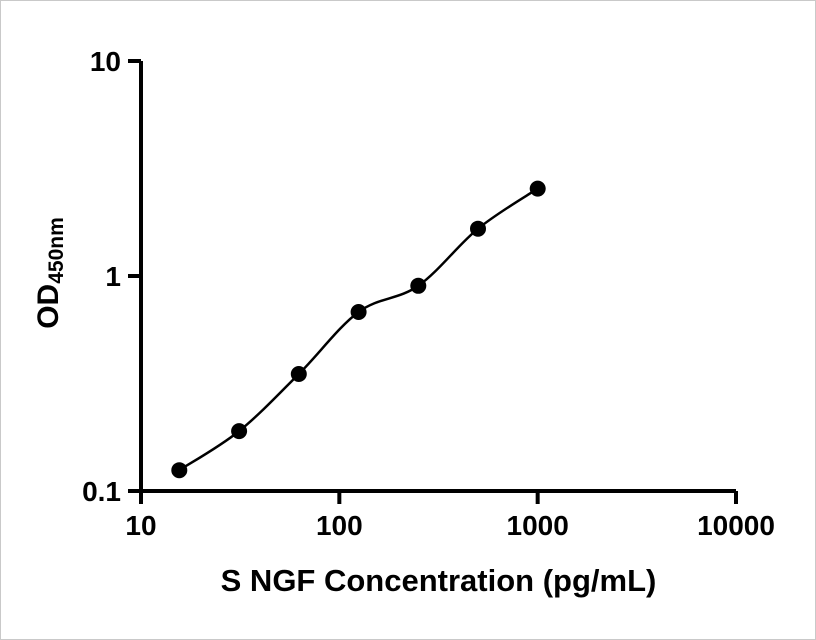 The width and height of the screenshot is (816, 640). Describe the element at coordinates (105, 61) in the screenshot. I see `y-axis-tick-label: 10` at that location.